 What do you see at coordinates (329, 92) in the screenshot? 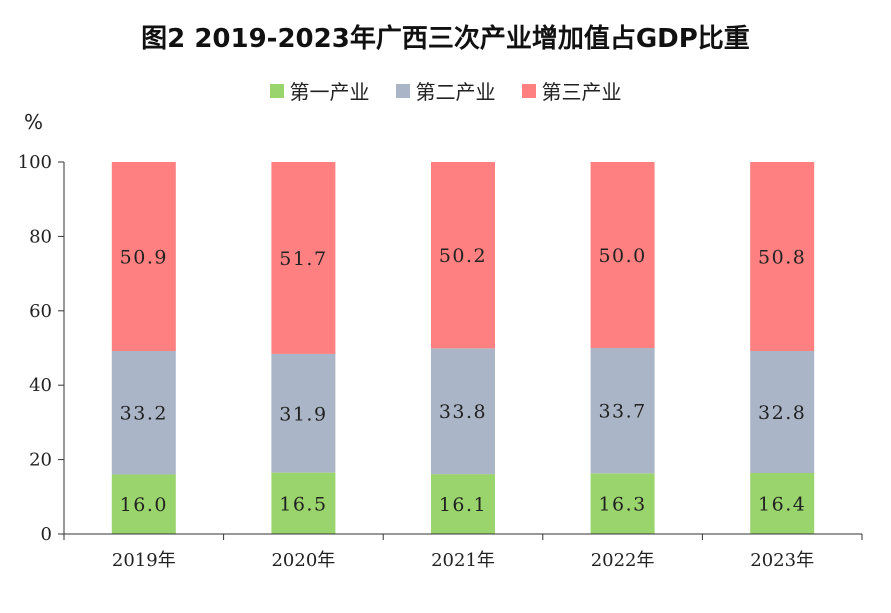
I see `legend-label-primary: 第一产业` at bounding box center [329, 92].